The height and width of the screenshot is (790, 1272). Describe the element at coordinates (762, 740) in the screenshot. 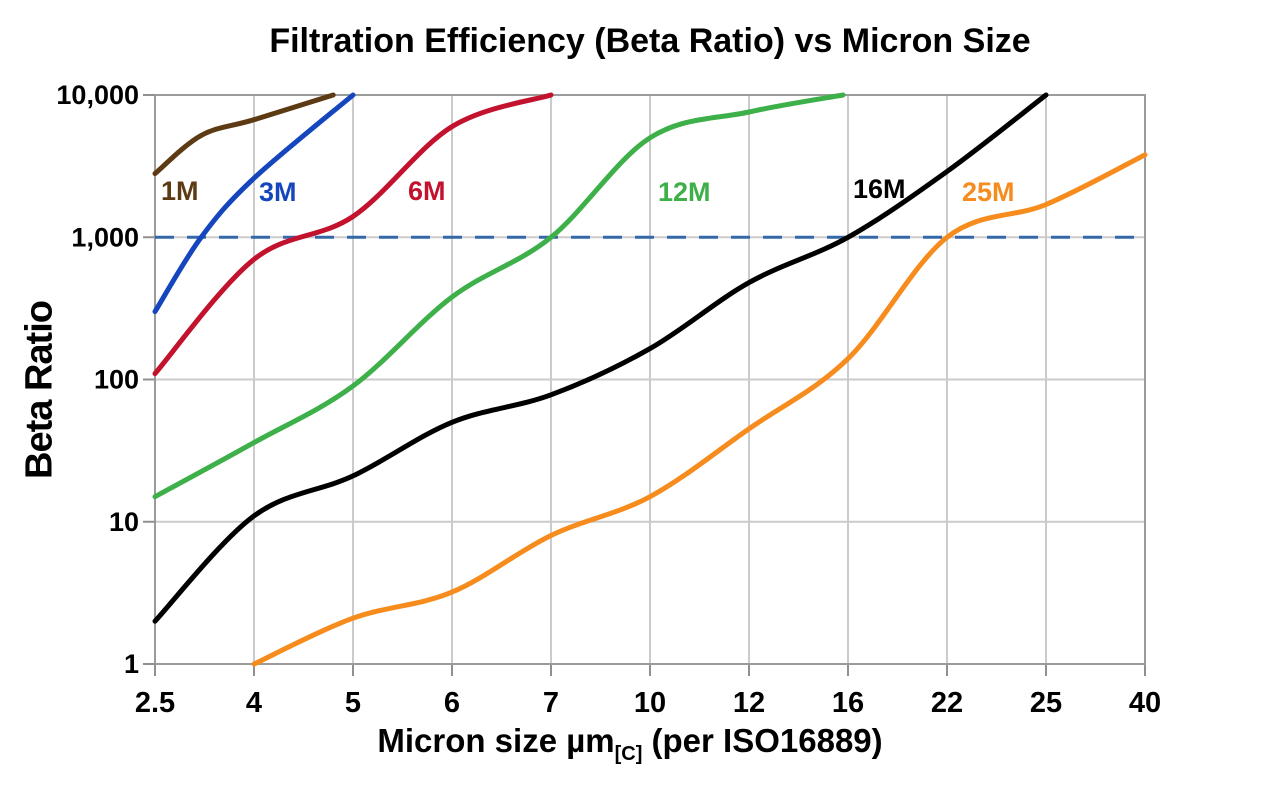

I see `x-axis-title-rest: (per ISO16889)` at that location.